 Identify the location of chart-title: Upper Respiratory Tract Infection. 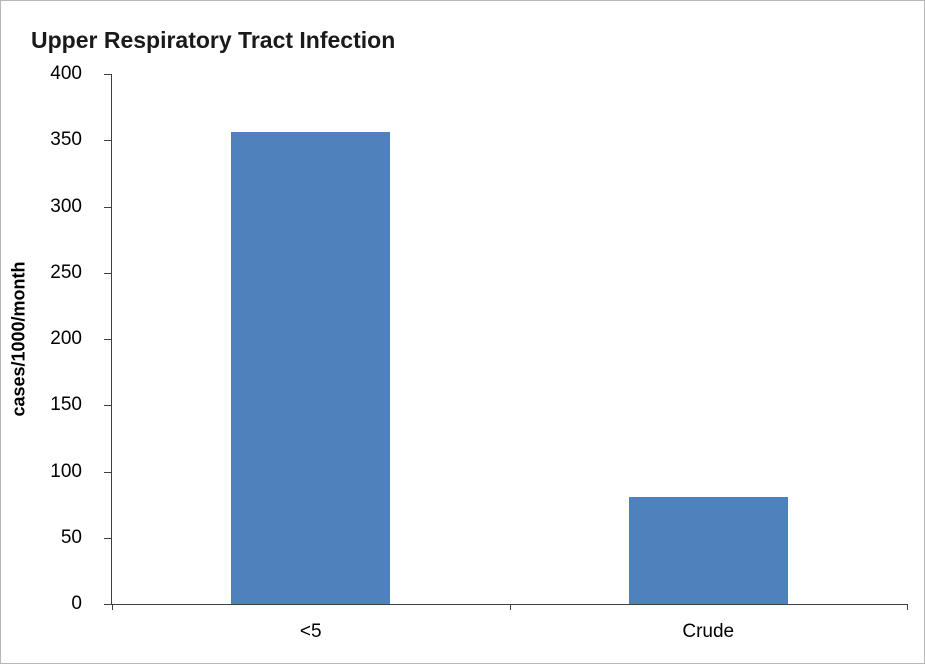
(213, 40).